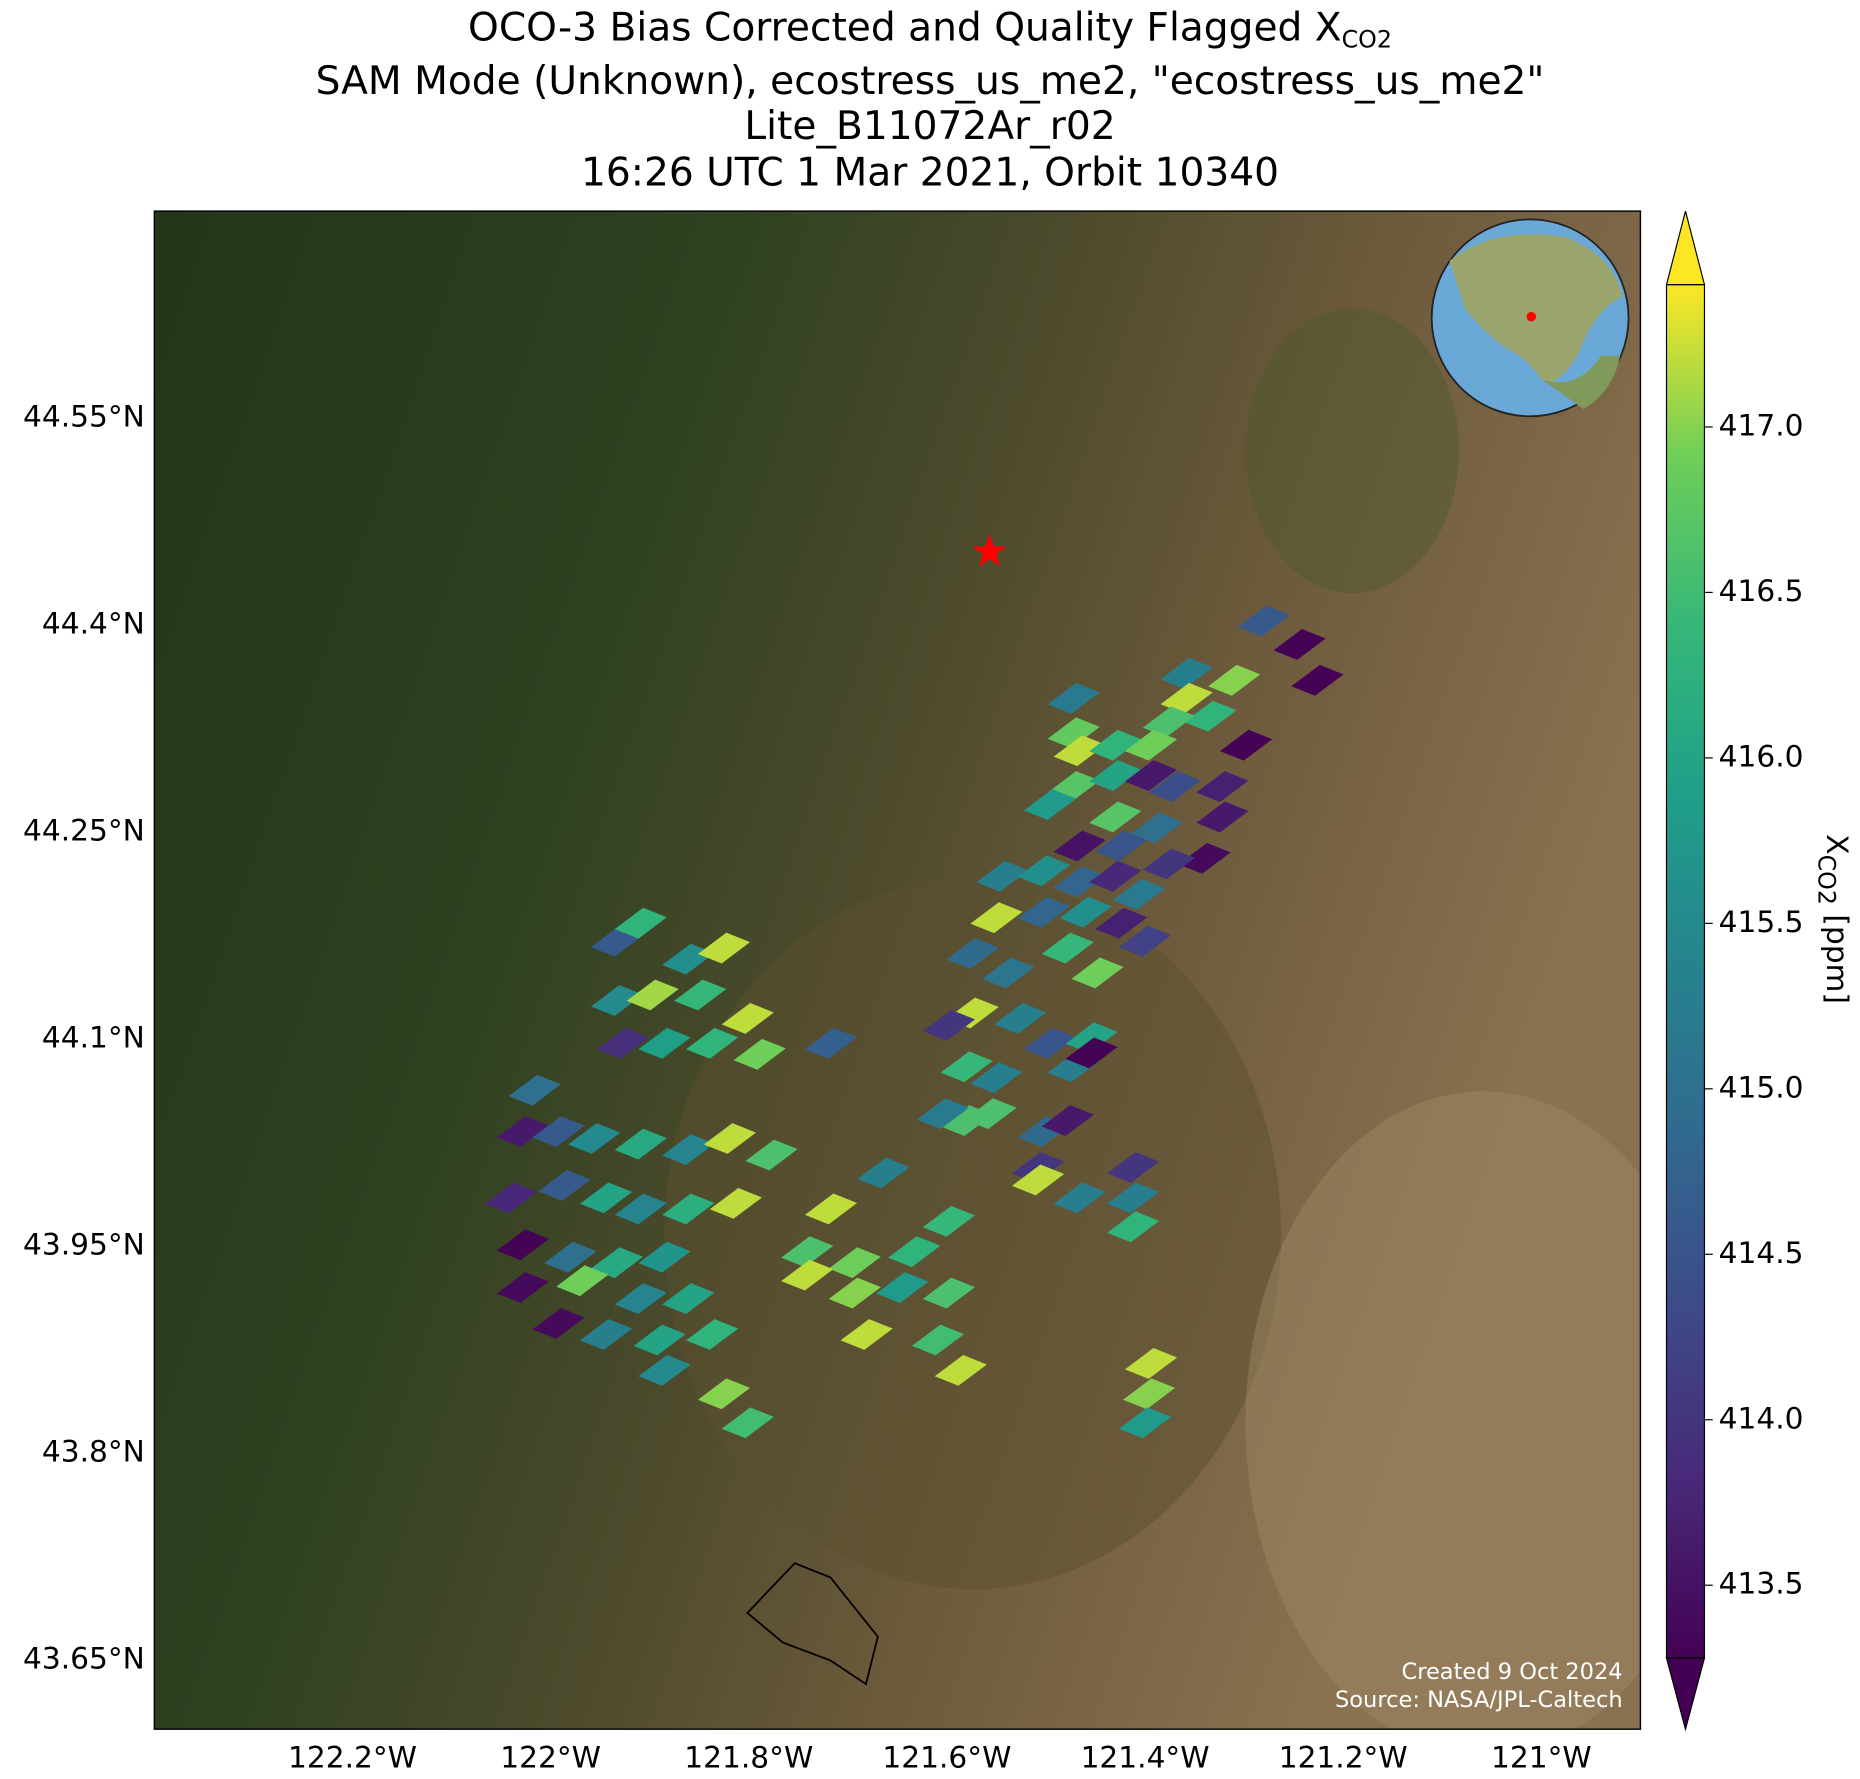 This screenshot has width=1860, height=1779. Describe the element at coordinates (84, 1244) in the screenshot. I see `y-tick-label: 43.95°N` at that location.